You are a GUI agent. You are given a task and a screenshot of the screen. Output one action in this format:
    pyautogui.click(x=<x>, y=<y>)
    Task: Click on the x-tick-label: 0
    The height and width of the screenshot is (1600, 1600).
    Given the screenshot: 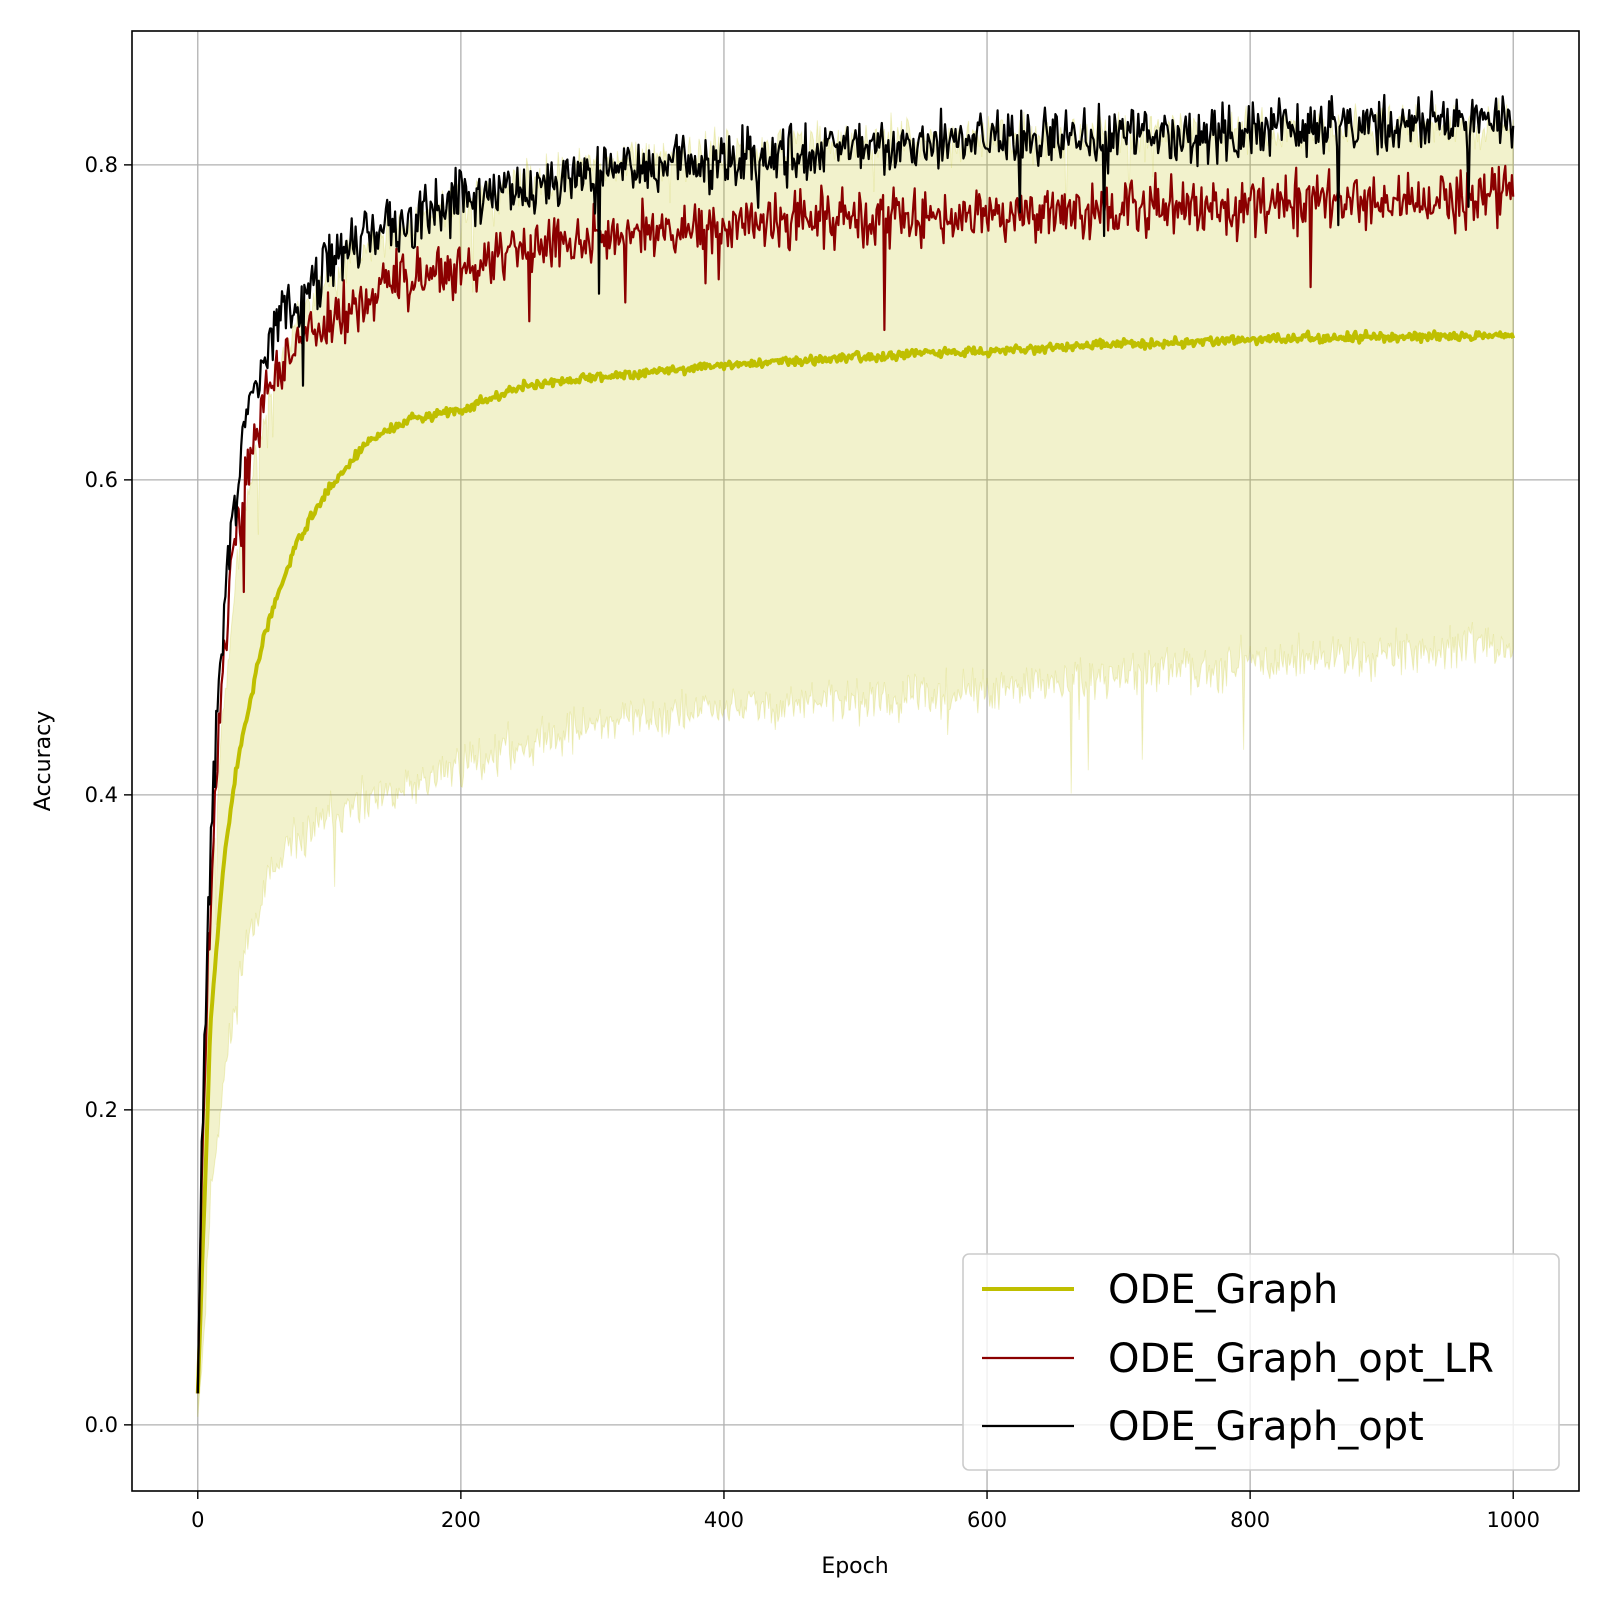 What is the action you would take?
    pyautogui.click(x=197, y=1520)
    